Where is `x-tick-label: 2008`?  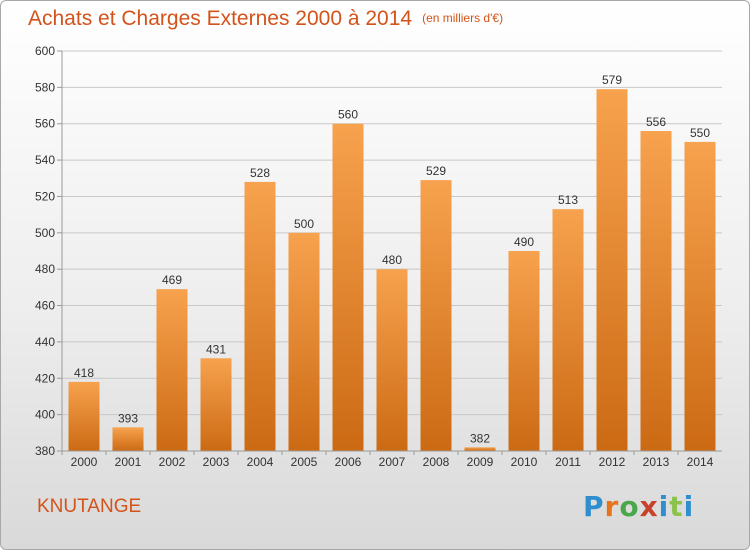
x-tick-label: 2008 is located at coordinates (436, 462).